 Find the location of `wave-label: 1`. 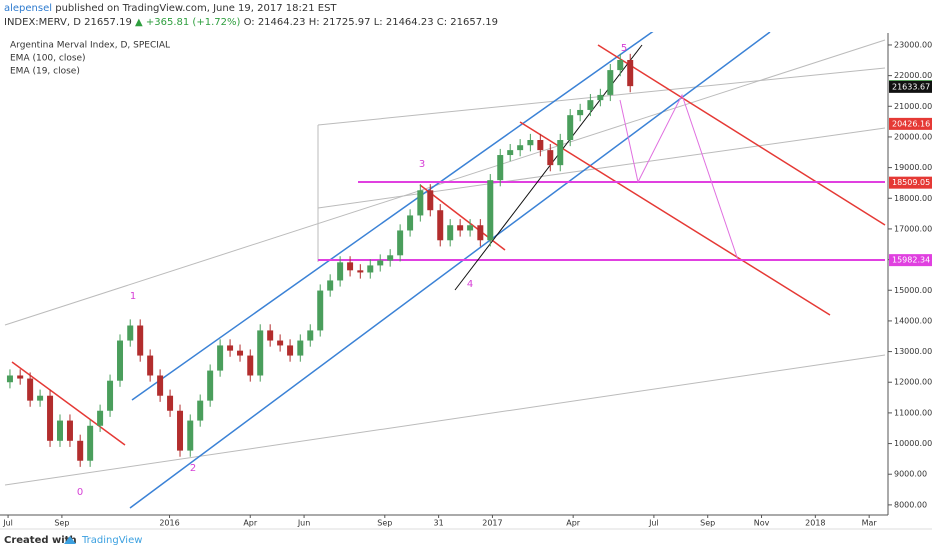

wave-label: 1 is located at coordinates (133, 296).